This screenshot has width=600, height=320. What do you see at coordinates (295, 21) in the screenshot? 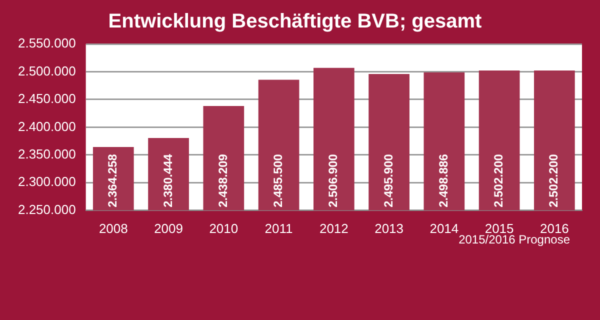
I see `chart-title: Entwicklung Beschäftigte BVB; gesamt` at bounding box center [295, 21].